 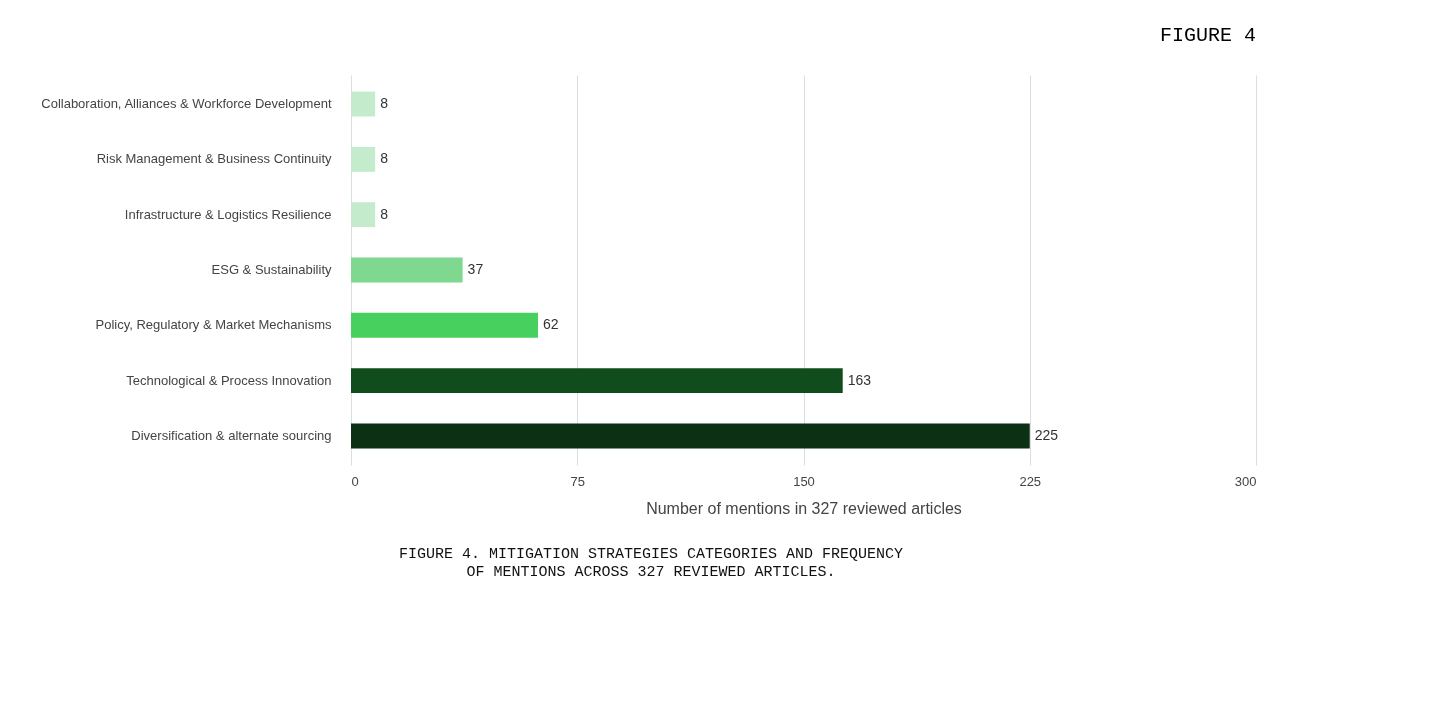 What do you see at coordinates (1207, 35) in the screenshot?
I see `chart-title: FIGURE 4` at bounding box center [1207, 35].